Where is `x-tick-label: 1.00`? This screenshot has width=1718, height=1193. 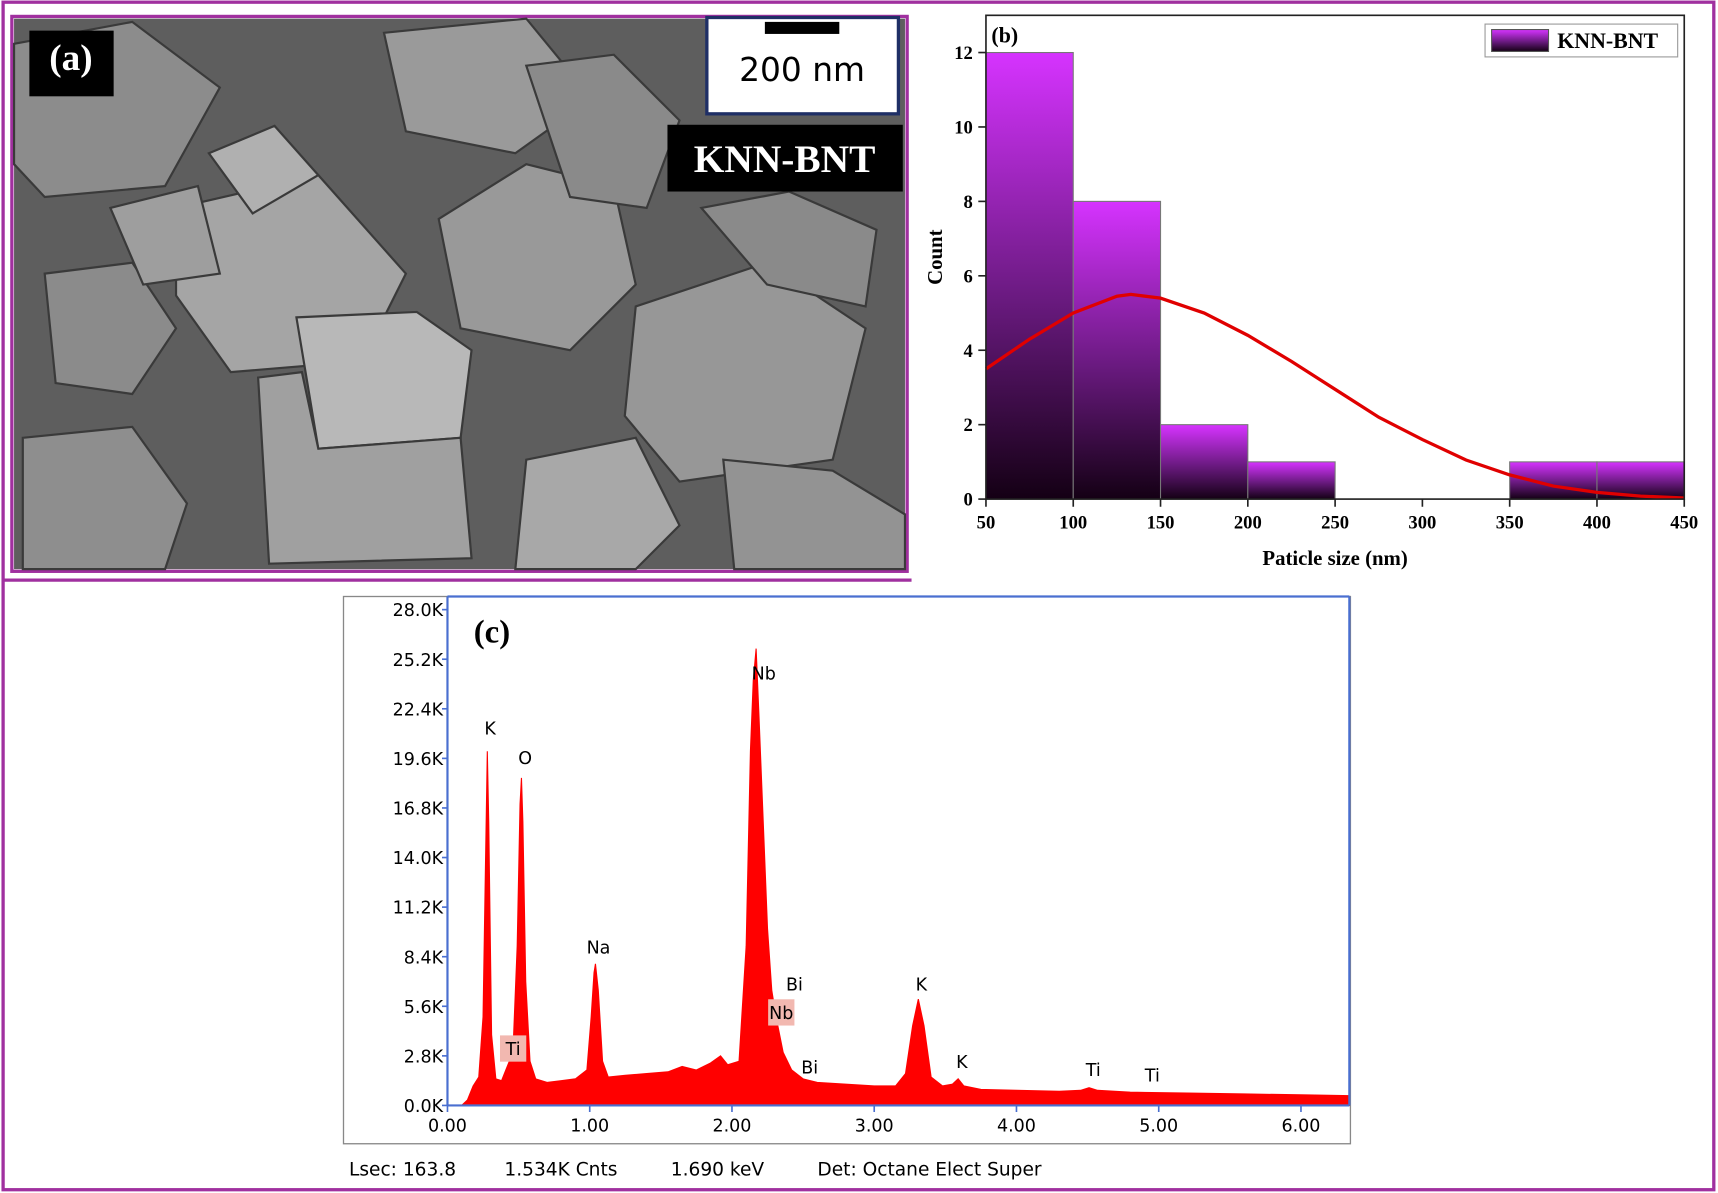
x-tick-label: 1.00 is located at coordinates (589, 1127).